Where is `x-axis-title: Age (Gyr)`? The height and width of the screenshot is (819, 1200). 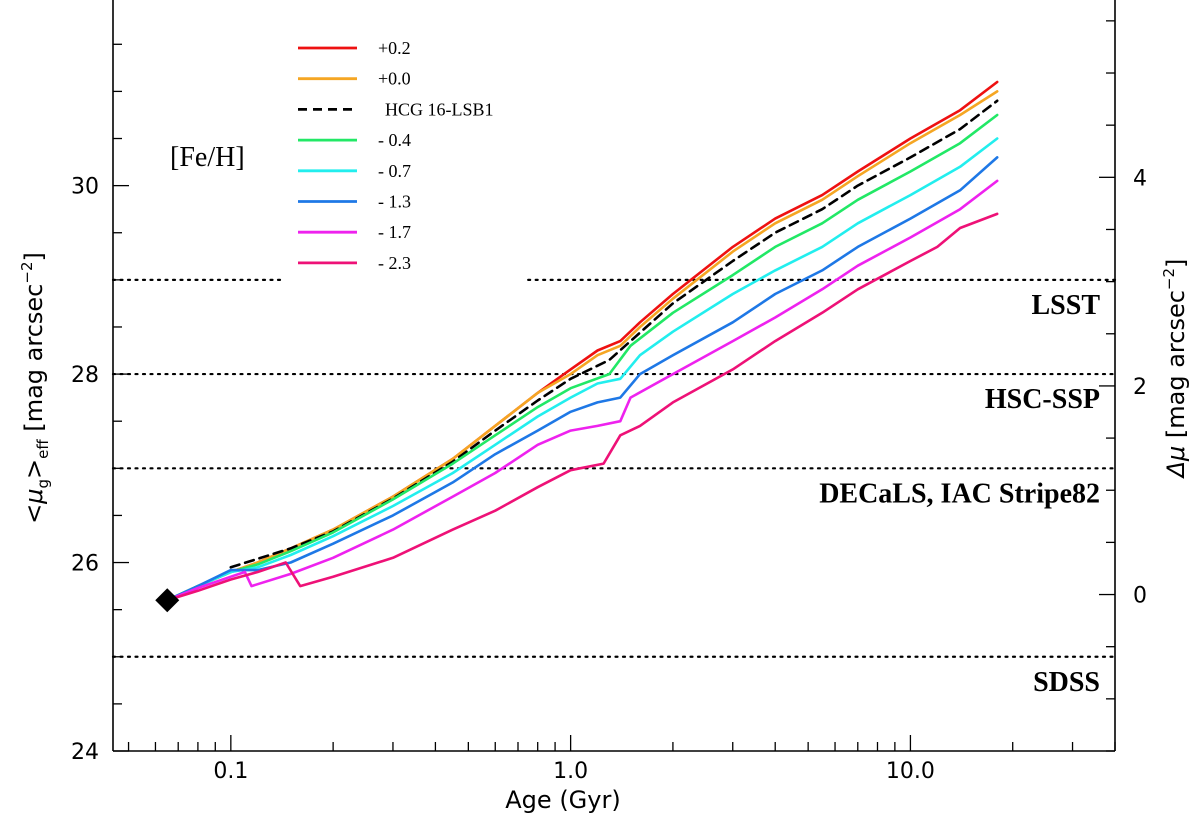 x-axis-title: Age (Gyr) is located at coordinates (562, 800).